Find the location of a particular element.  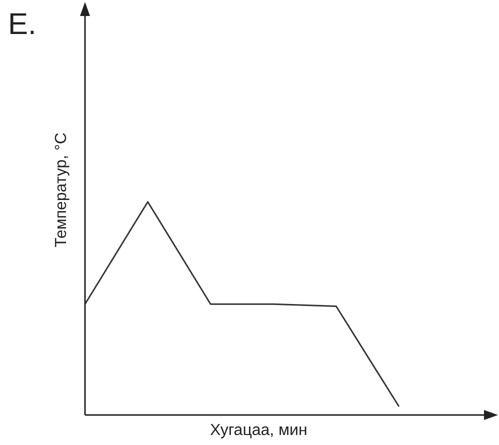

x-axis-title: Хугацаа, мин is located at coordinates (259, 431).